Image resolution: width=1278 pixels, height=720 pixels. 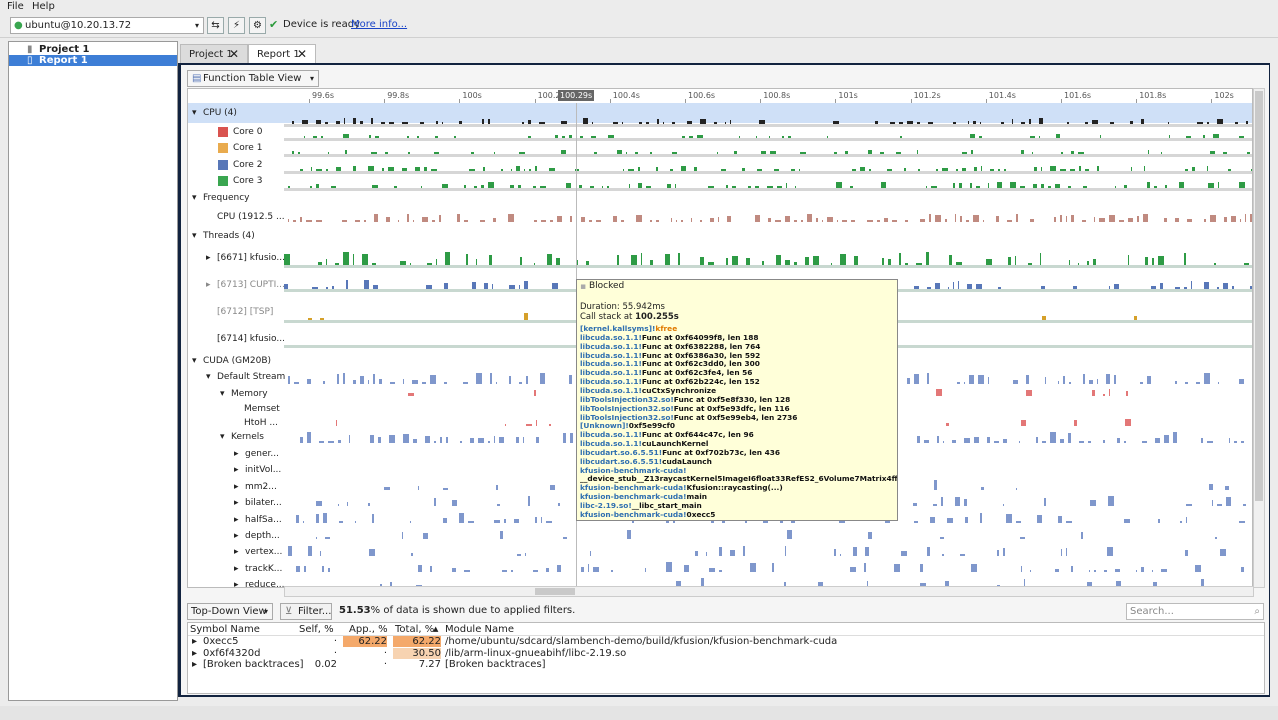 What do you see at coordinates (225, 629) in the screenshot?
I see `column-header: Symbol Name` at bounding box center [225, 629].